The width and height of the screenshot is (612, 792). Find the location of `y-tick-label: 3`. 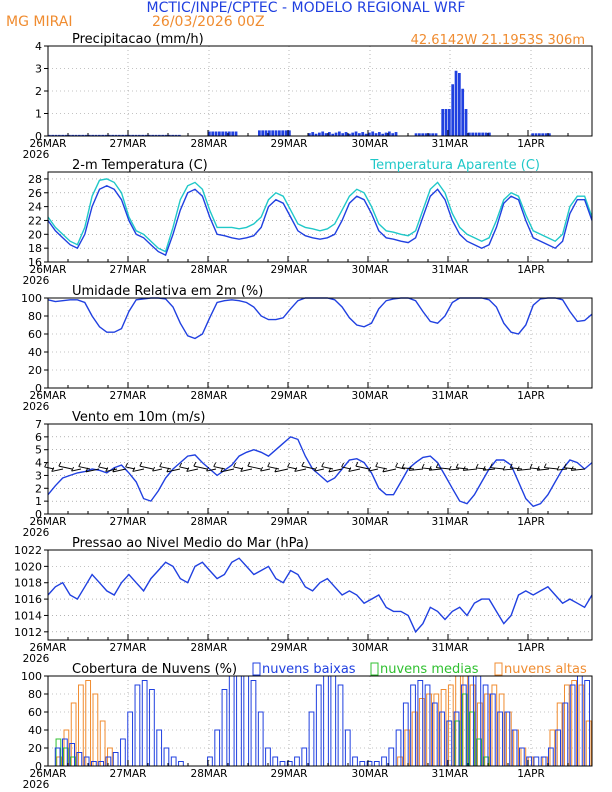

y-tick-label: 3 is located at coordinates (38, 69).